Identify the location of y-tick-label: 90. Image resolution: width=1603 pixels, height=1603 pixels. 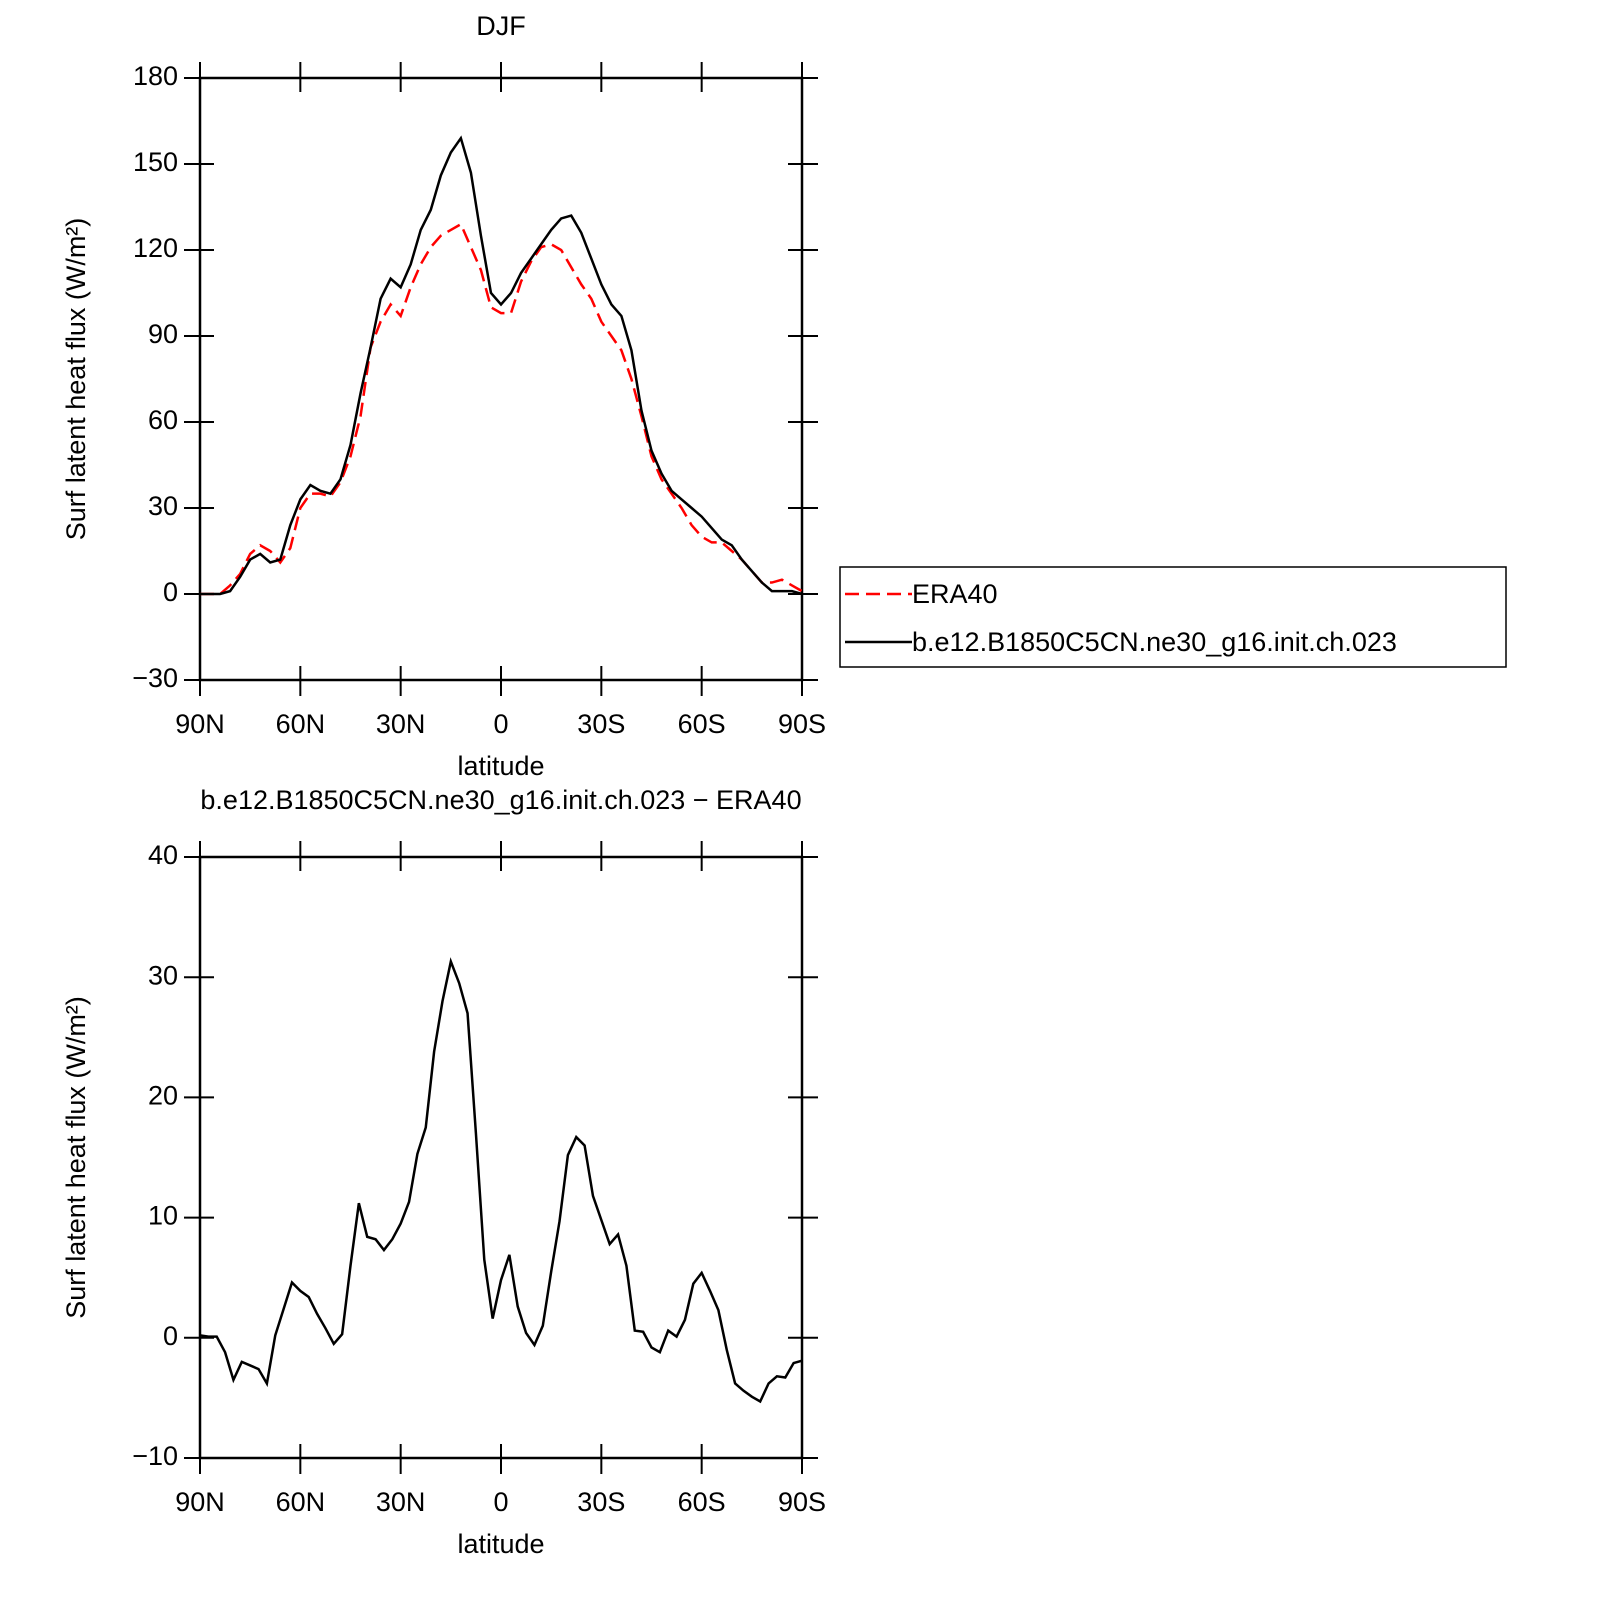
(163, 334).